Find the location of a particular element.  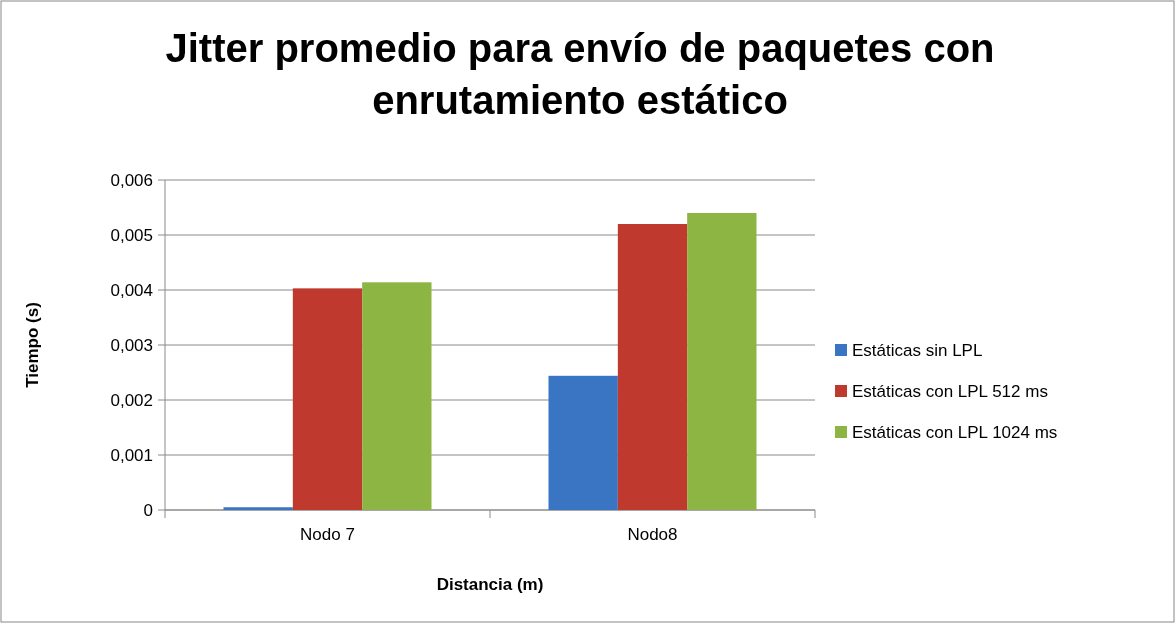

legend-label: Estáticas con LPL 1024 ms is located at coordinates (955, 432).